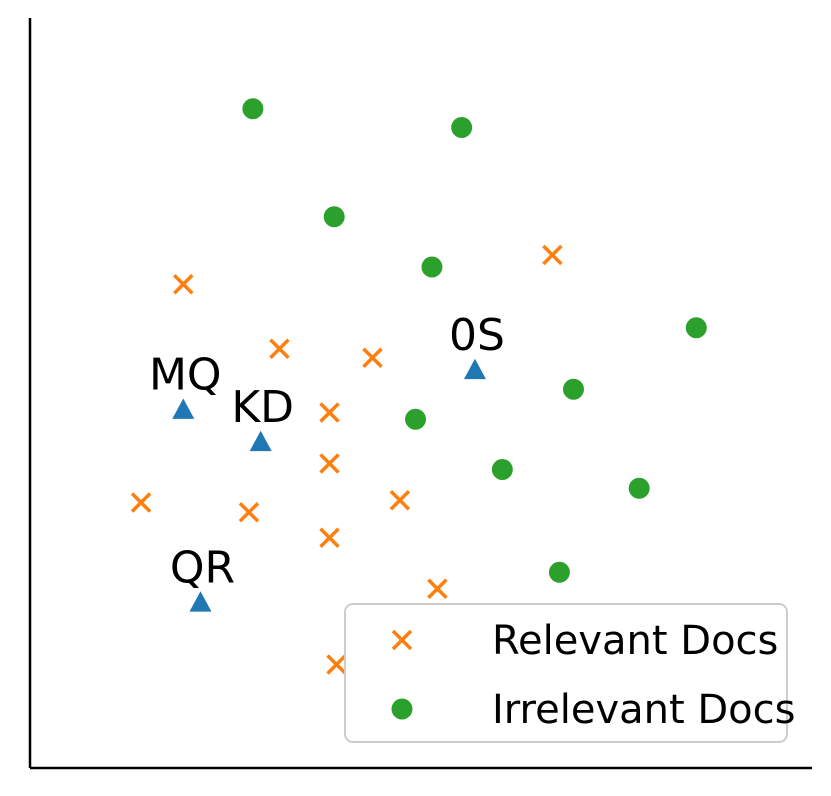 This screenshot has width=831, height=796. I want to click on legend-label: Irrelevant Docs, so click(643, 710).